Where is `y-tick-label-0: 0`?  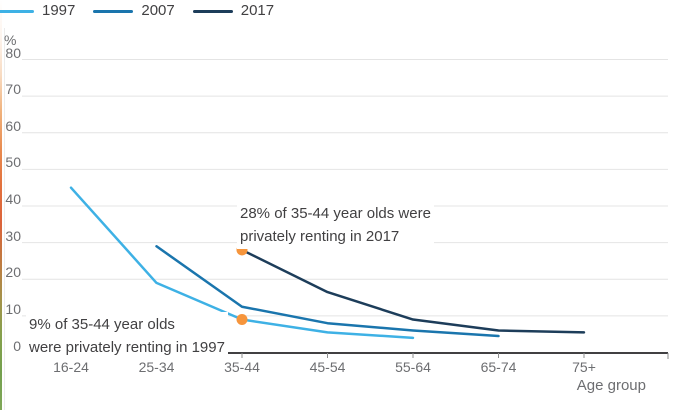
y-tick-label-0: 0 is located at coordinates (17, 345).